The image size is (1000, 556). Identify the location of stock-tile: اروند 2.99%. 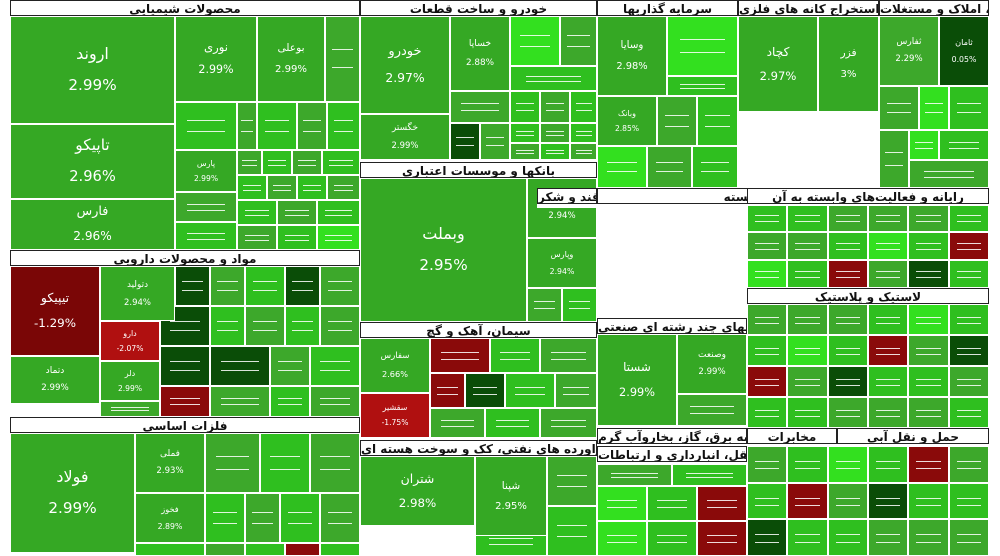
(92, 70).